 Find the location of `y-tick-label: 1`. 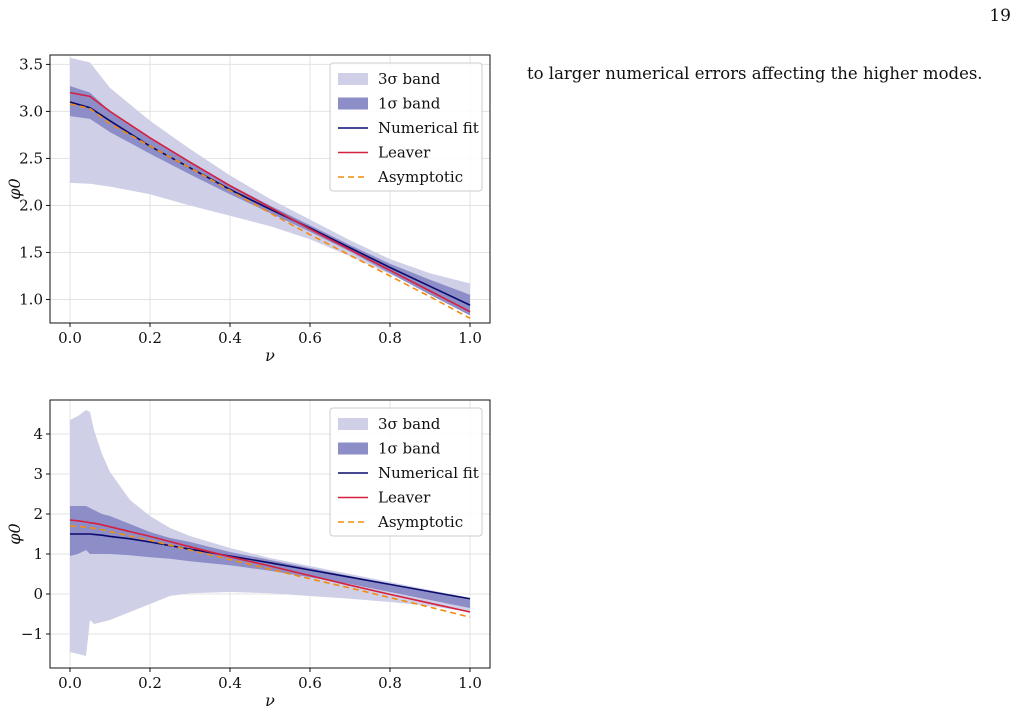

y-tick-label: 1 is located at coordinates (38, 554).